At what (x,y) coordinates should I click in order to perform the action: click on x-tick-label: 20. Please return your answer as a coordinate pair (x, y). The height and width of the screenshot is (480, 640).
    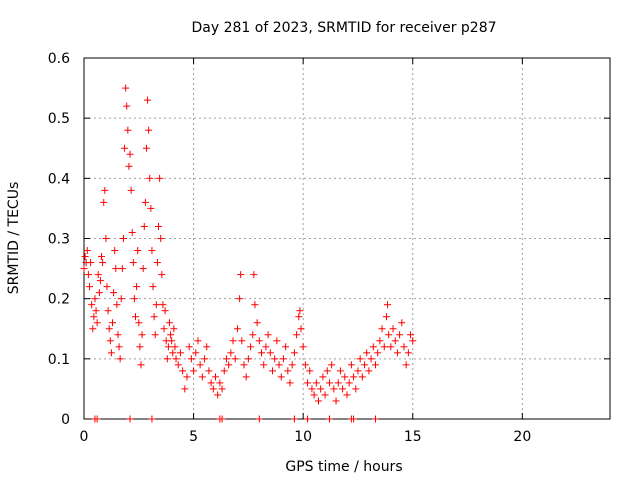
    Looking at the image, I should click on (522, 437).